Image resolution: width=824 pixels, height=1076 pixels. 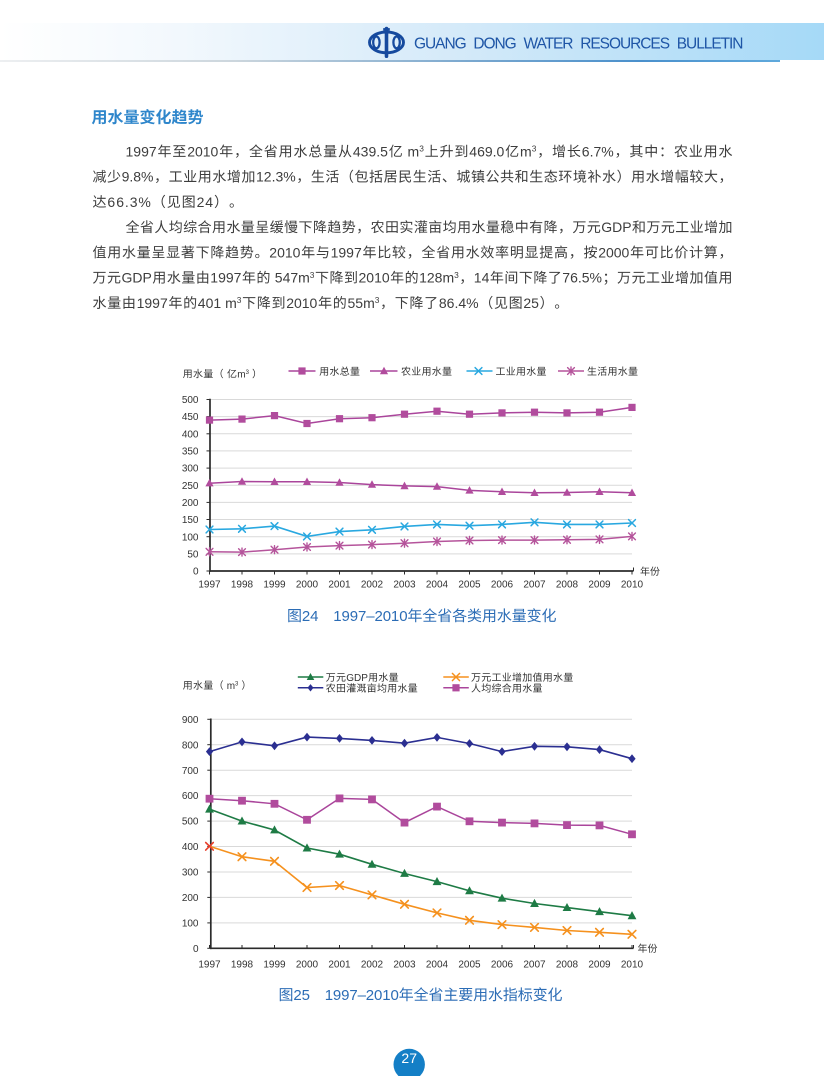 I want to click on svg-text: 50, so click(x=193, y=555).